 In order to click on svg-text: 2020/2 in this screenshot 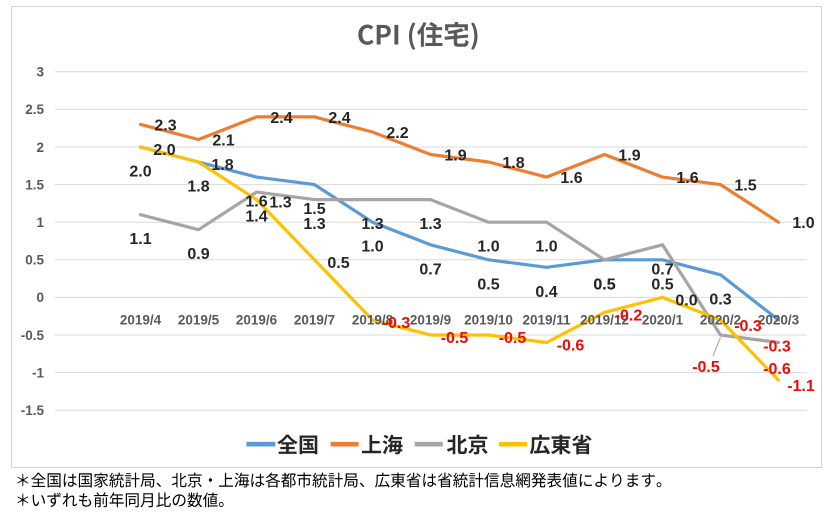, I will do `click(720, 319)`.